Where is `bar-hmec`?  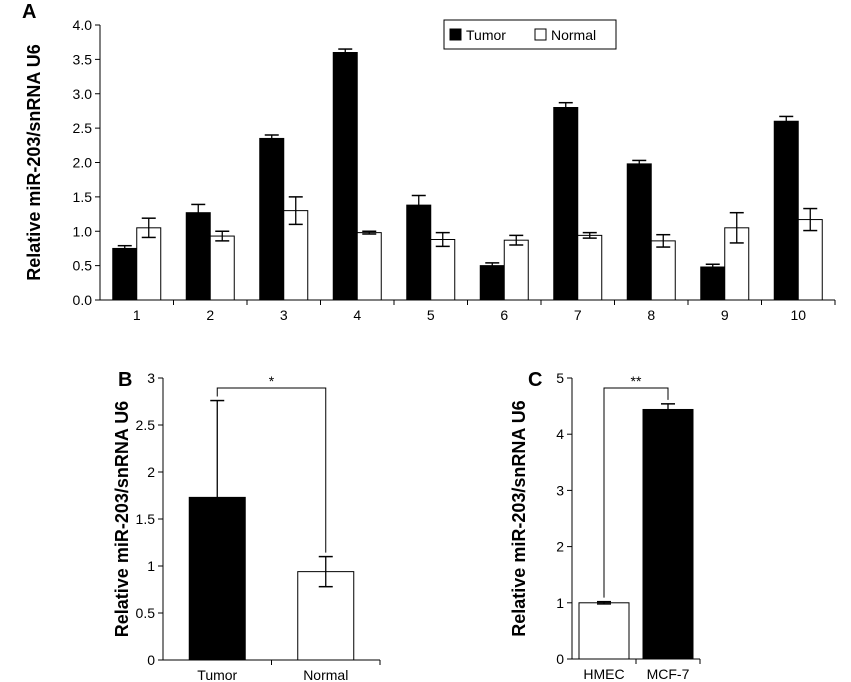 bar-hmec is located at coordinates (604, 631).